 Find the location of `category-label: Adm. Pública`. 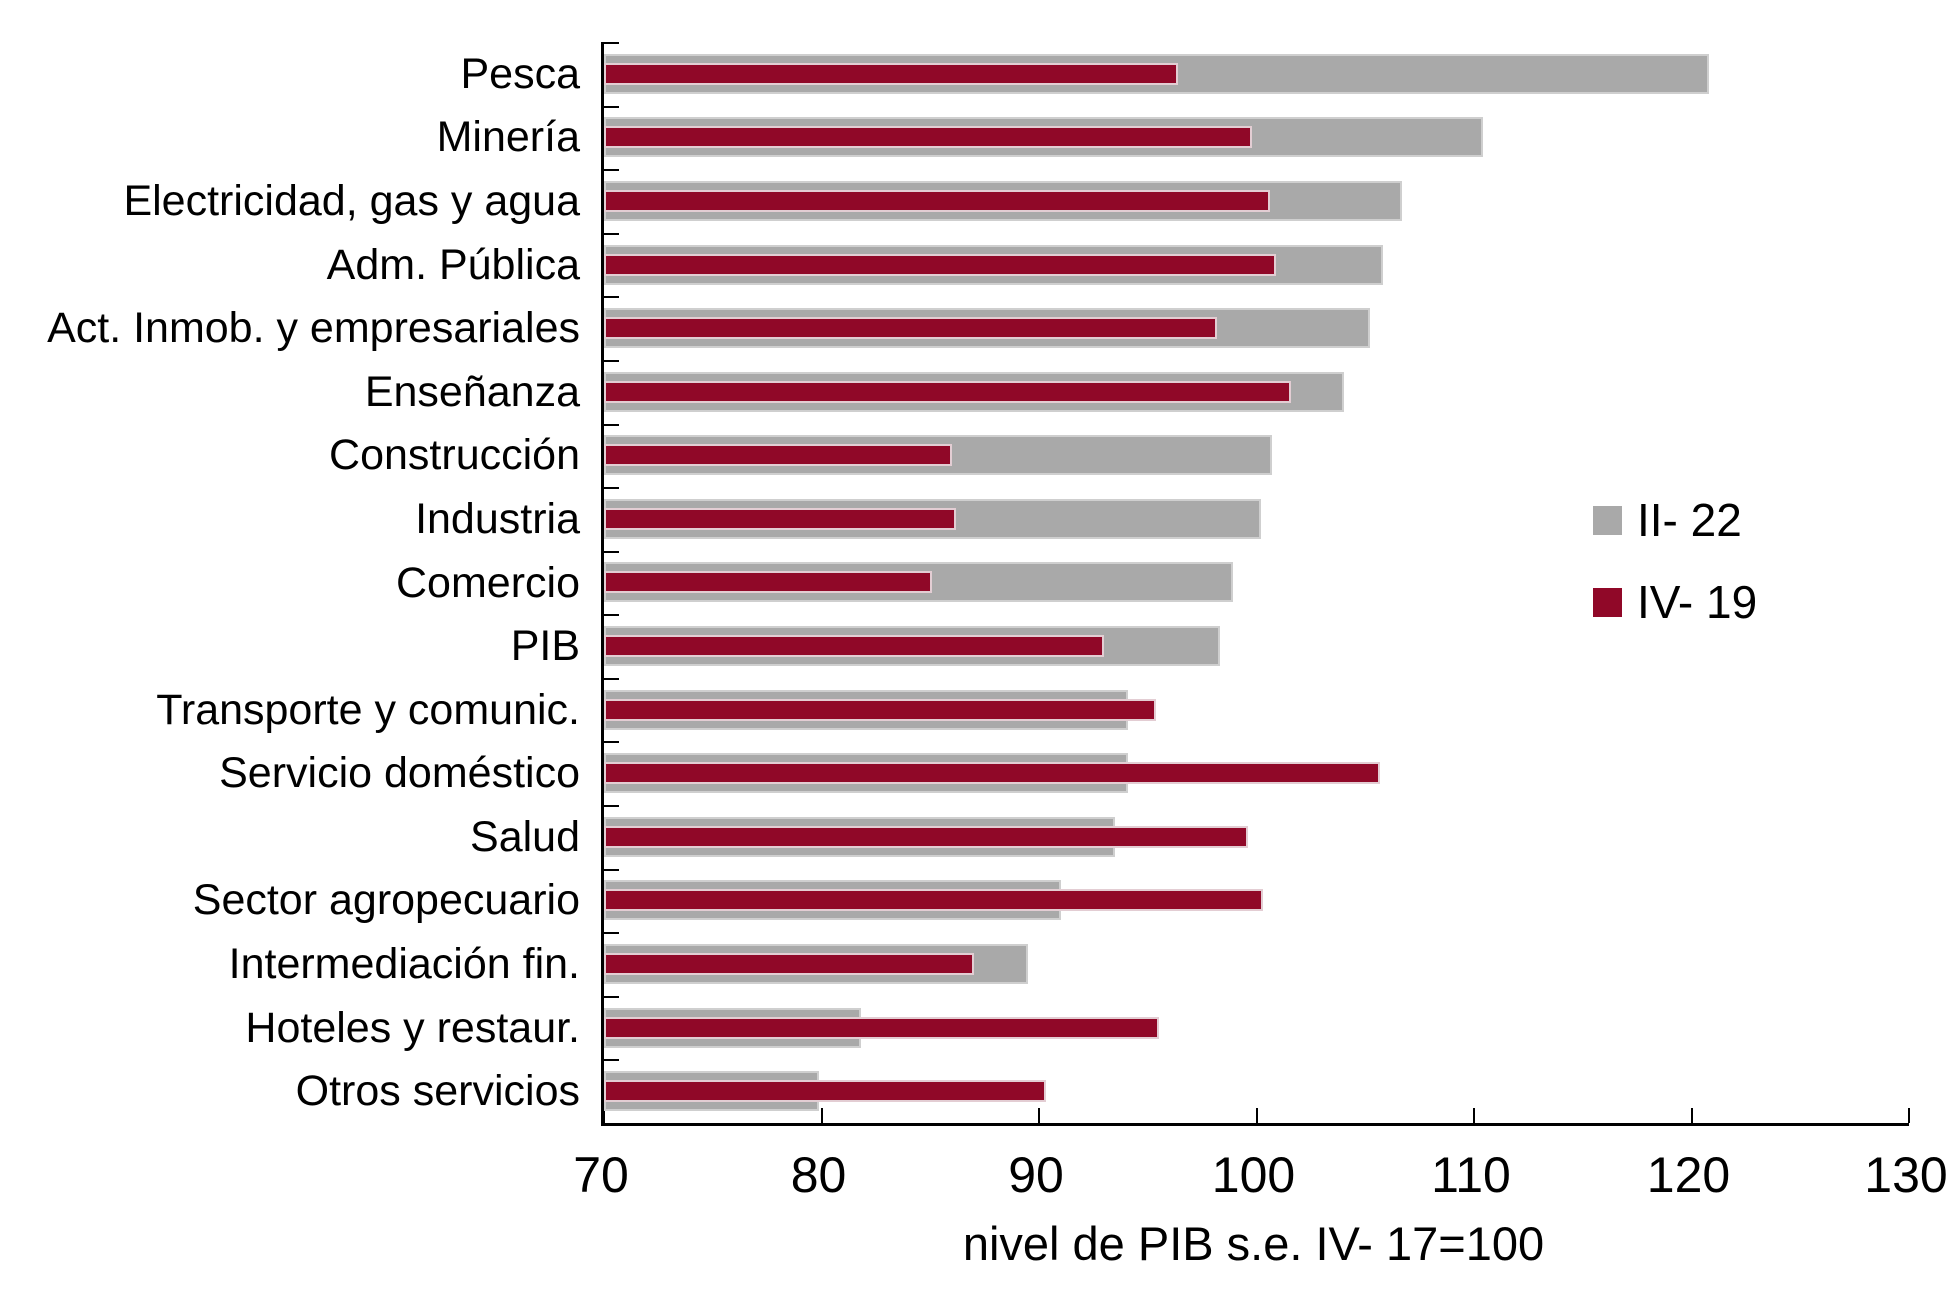

category-label: Adm. Pública is located at coordinates (453, 264).